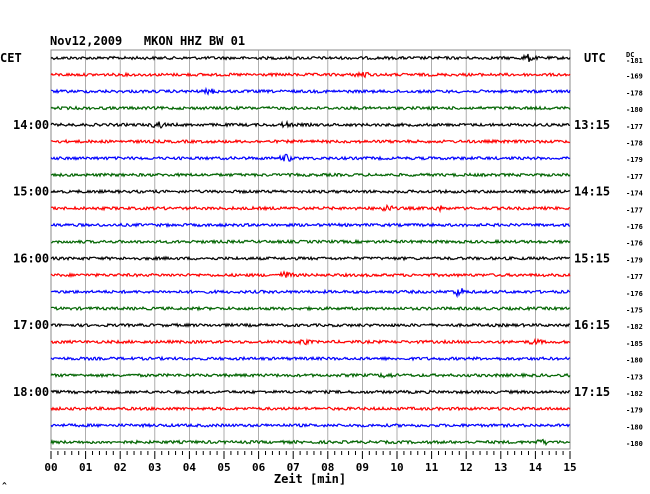  I want to click on utc-time-label: 13:15, so click(592, 125).